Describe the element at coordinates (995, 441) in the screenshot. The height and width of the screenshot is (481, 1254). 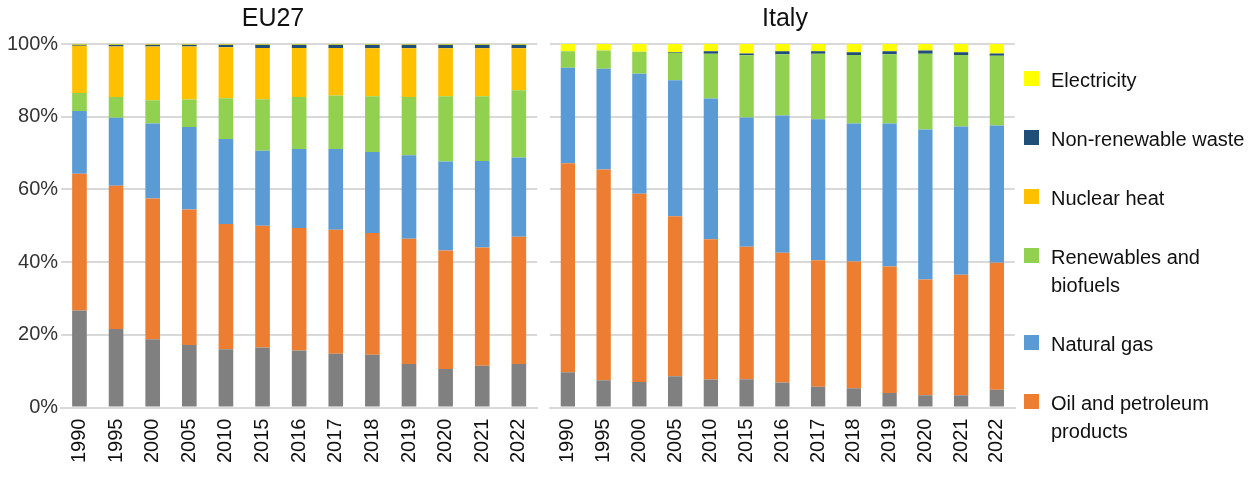
I see `x-tick-label: 2022` at that location.